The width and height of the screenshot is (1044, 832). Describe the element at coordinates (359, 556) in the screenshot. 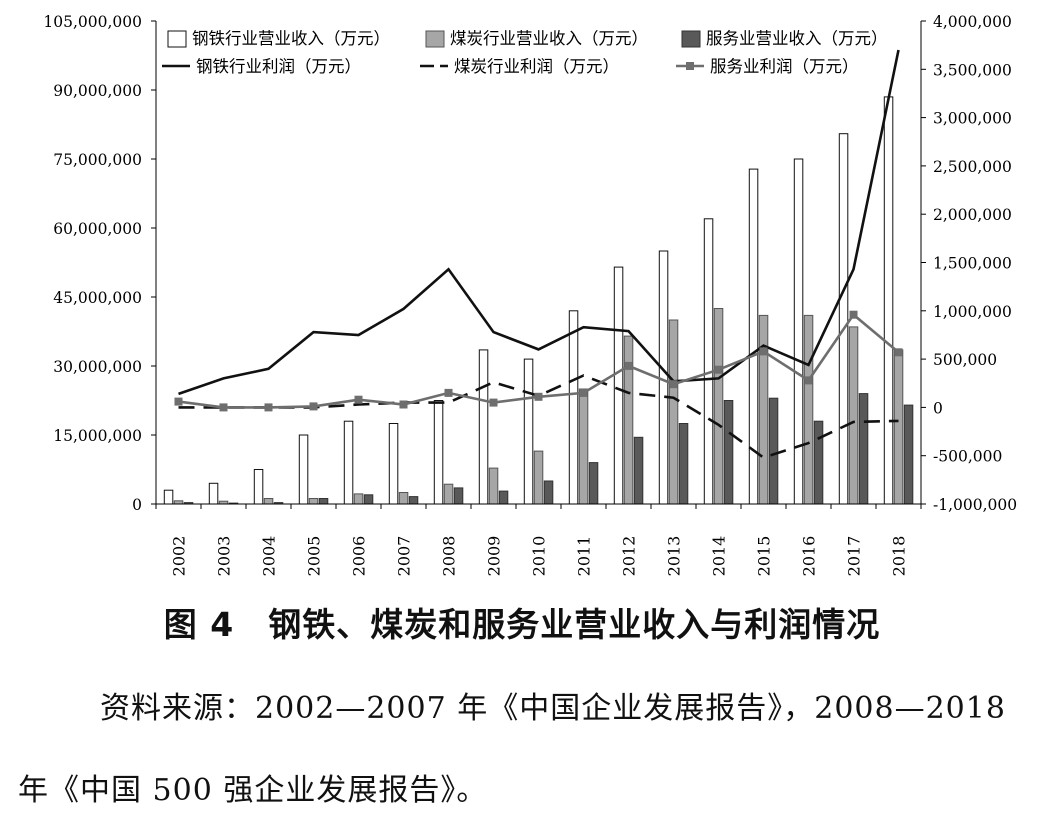

I see `x-tick-label: 2006` at that location.